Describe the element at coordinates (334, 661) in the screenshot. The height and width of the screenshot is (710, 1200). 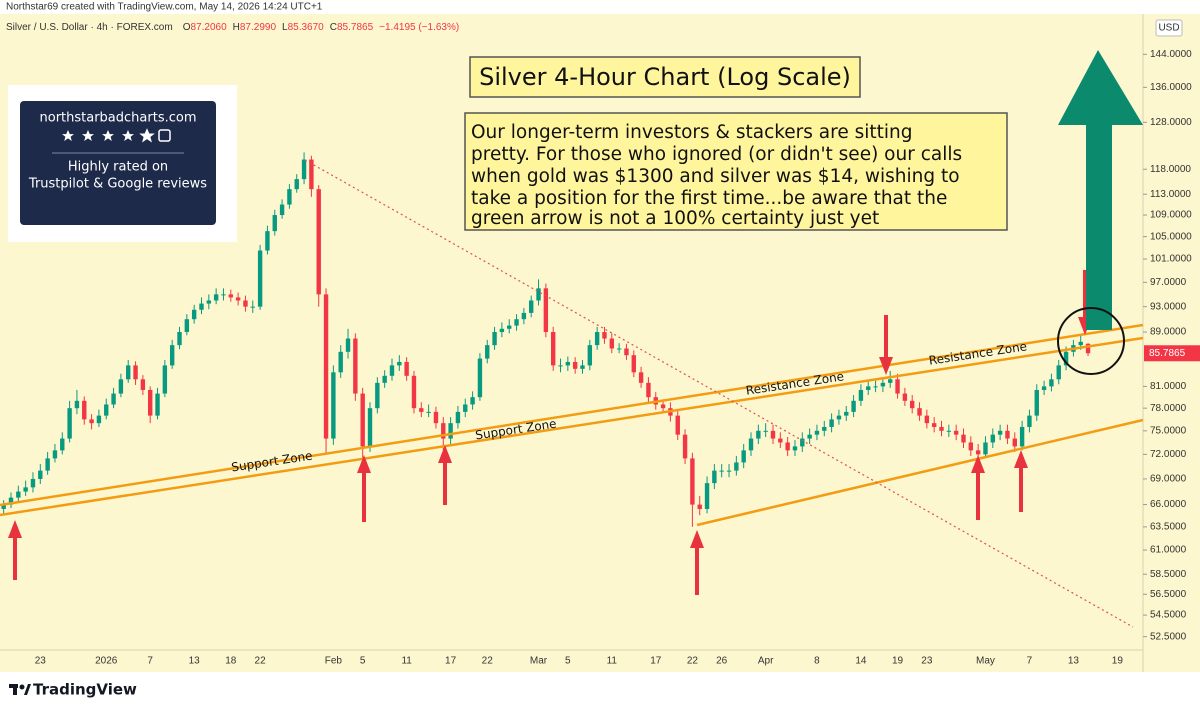
I see `x-tick-label: Feb` at that location.